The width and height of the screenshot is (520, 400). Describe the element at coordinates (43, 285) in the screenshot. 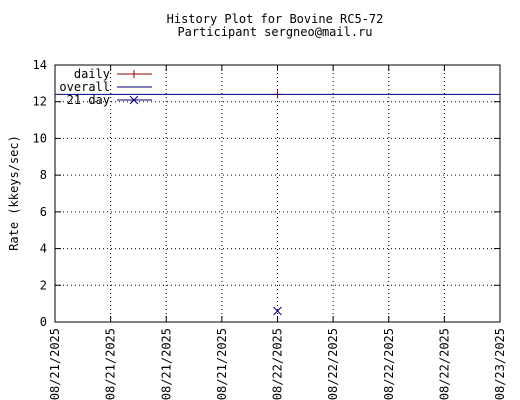

I see `y-tick-label: 2` at that location.